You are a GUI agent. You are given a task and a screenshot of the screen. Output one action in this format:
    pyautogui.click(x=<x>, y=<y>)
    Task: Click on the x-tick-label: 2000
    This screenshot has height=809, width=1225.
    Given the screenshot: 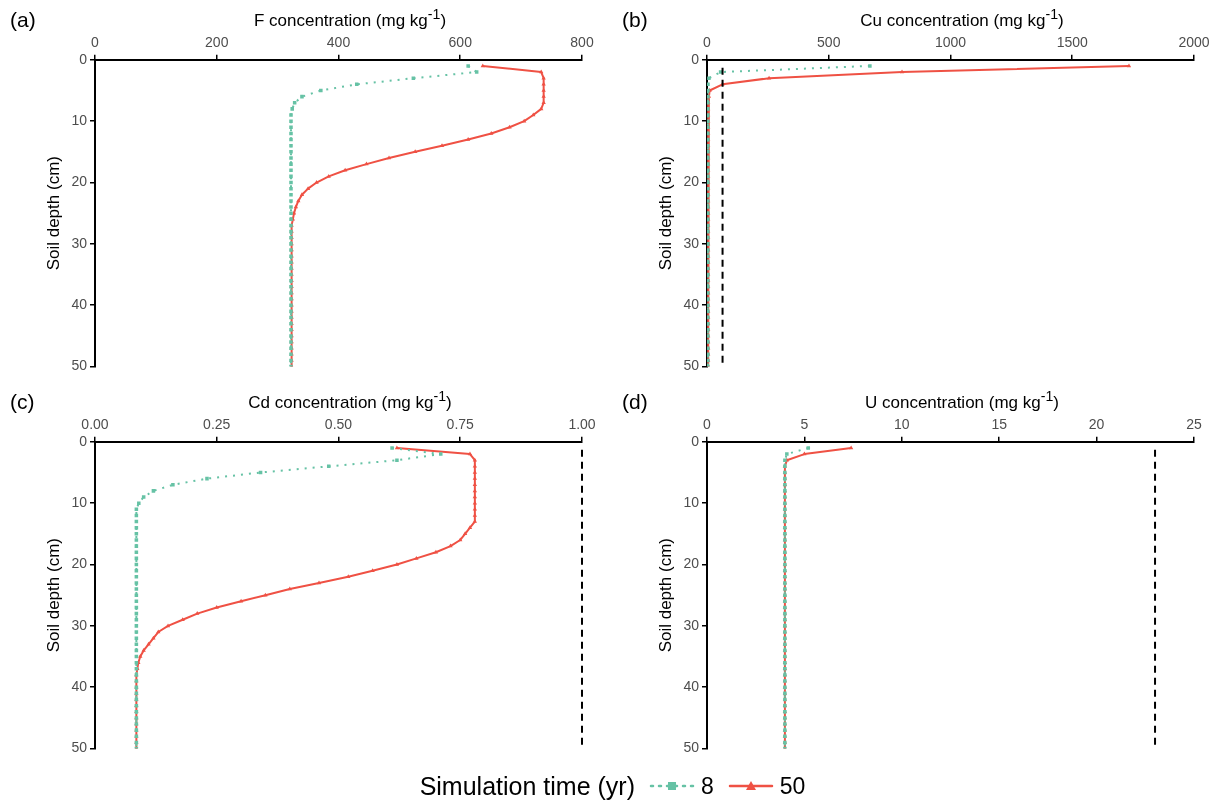 What is the action you would take?
    pyautogui.click(x=1194, y=42)
    